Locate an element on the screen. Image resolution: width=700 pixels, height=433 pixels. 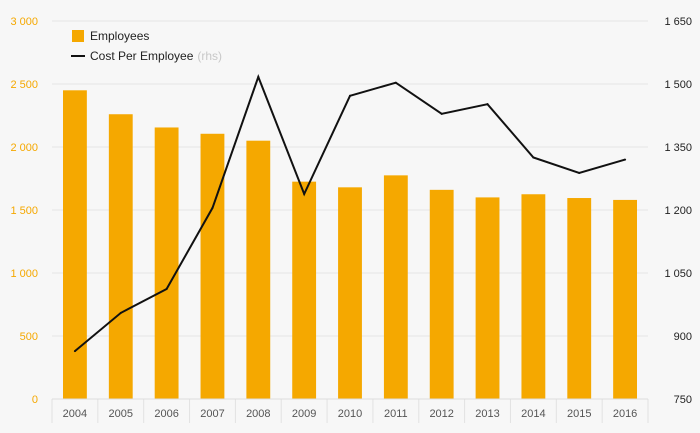
point-2006 is located at coordinates (166, 288).